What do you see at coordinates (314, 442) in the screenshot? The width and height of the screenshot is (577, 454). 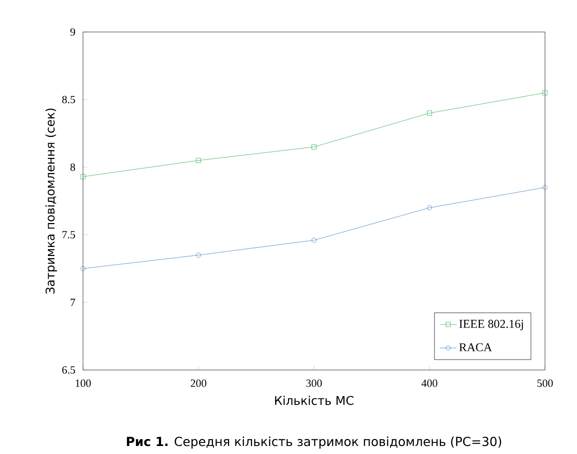 I see `text: Рис 1. Середня кількість затримок повідомлень (PC=30)` at bounding box center [314, 442].